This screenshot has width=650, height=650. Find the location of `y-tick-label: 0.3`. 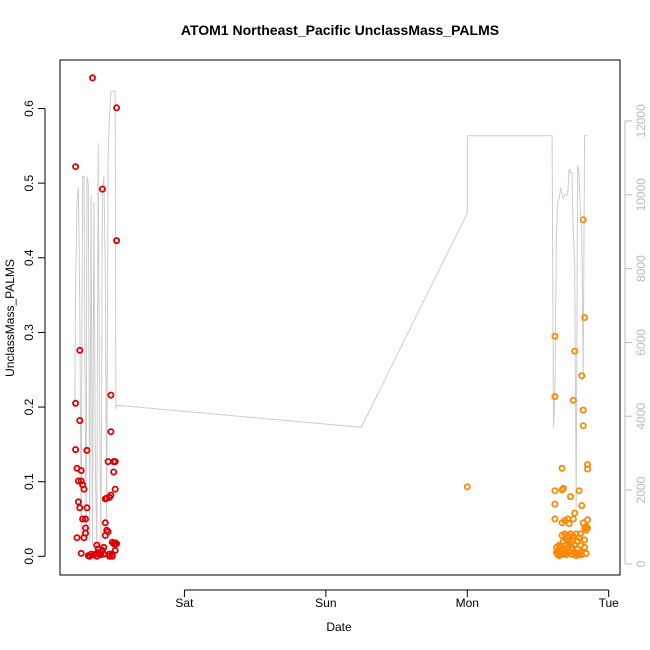

y-tick-label: 0.3 is located at coordinates (29, 332).